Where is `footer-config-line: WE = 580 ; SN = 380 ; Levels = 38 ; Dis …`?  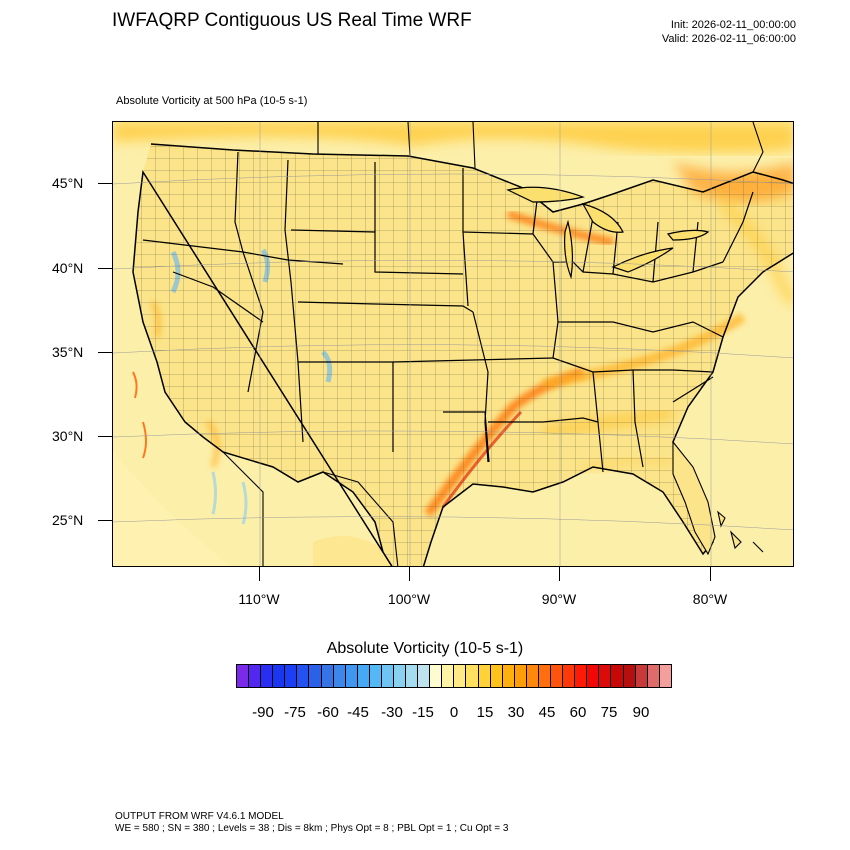
footer-config-line: WE = 580 ; SN = 380 ; Levels = 38 ; Dis … is located at coordinates (312, 828).